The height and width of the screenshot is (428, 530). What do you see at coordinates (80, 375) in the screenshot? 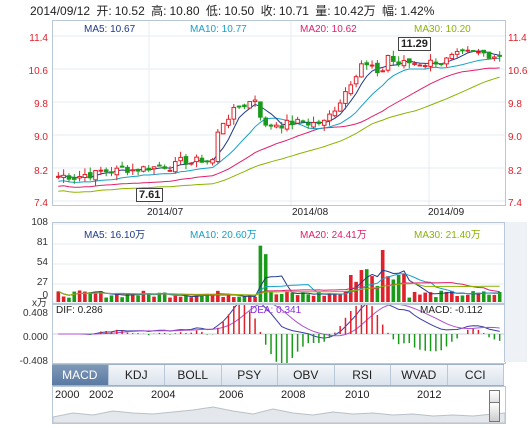
I see `tab-macd: MACD` at bounding box center [80, 375].